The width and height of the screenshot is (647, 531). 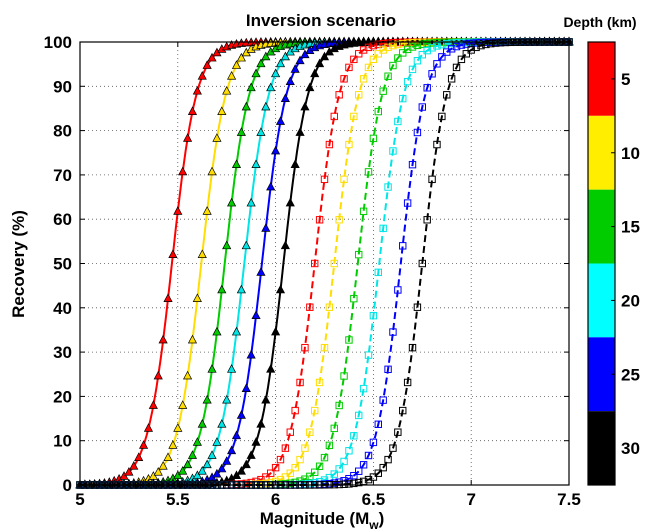 What do you see at coordinates (630, 448) in the screenshot?
I see `colorbar-tick-label: 30` at bounding box center [630, 448].